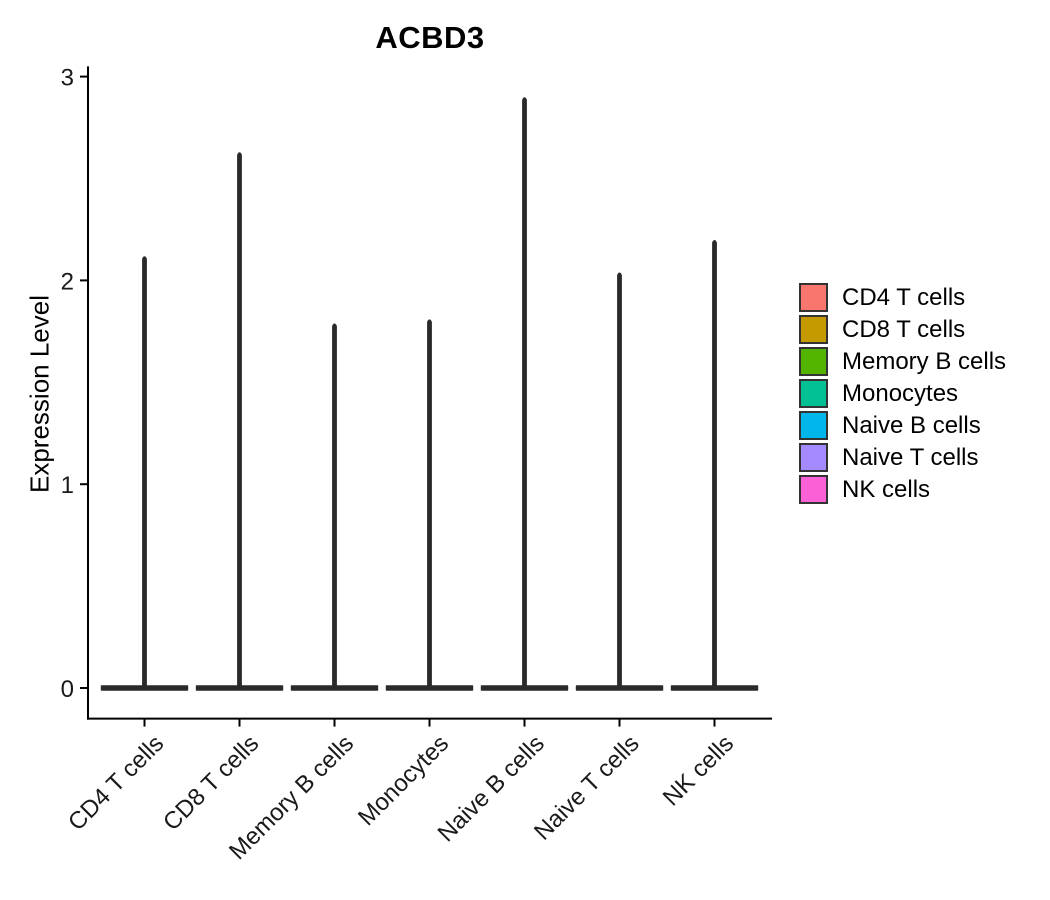 The image size is (1050, 900). Describe the element at coordinates (813, 361) in the screenshot. I see `legend-color-swatch-memory-b-cells` at that location.